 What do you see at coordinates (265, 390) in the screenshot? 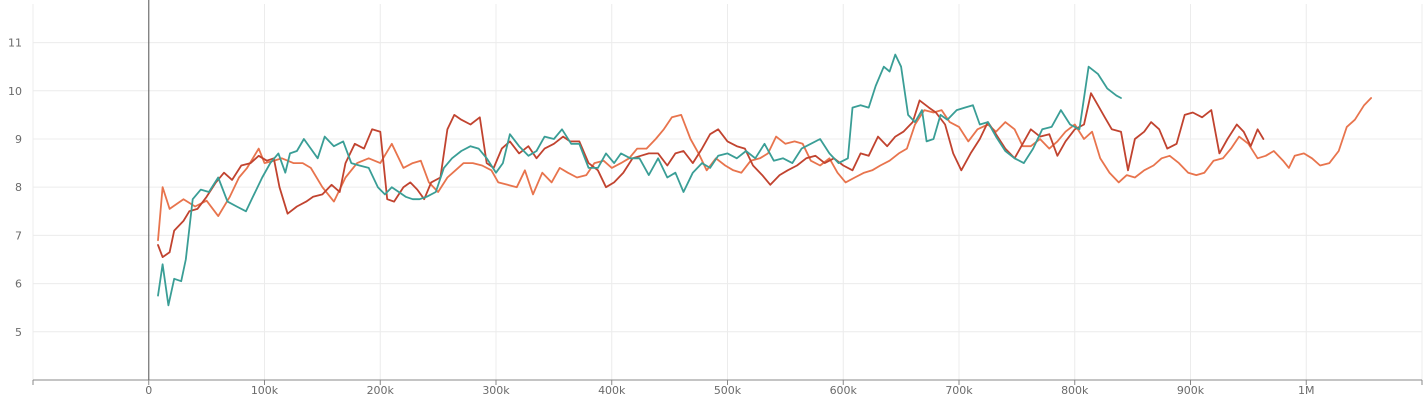
I see `x-tick-label: 100k` at bounding box center [265, 390].